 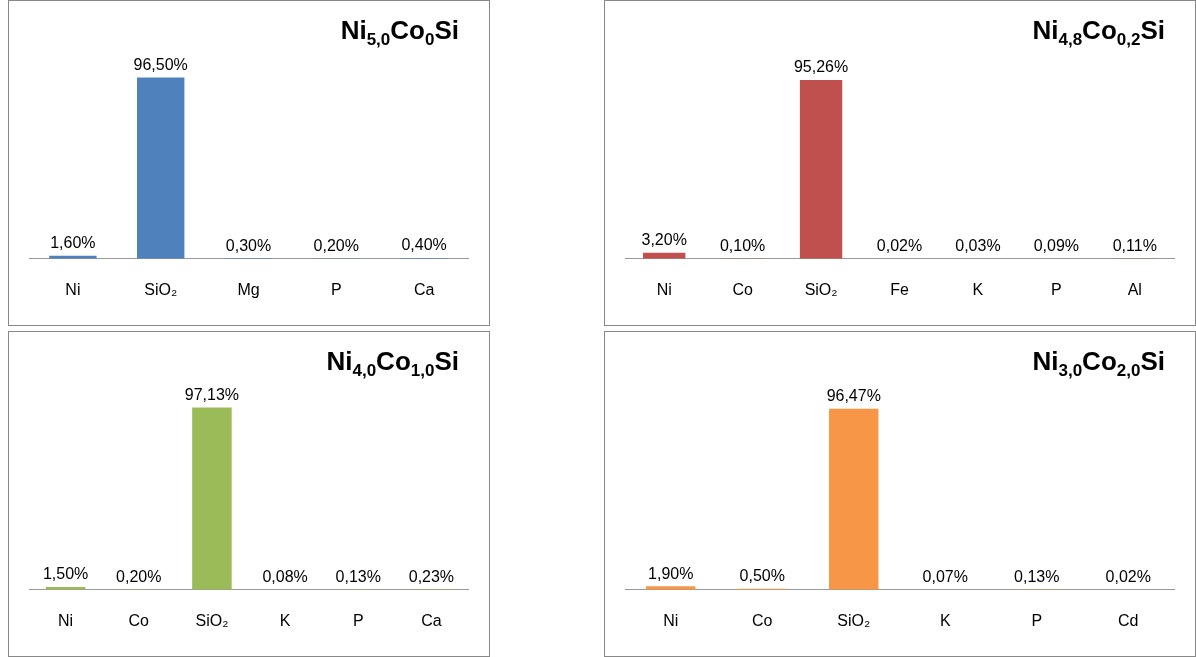 What do you see at coordinates (1098, 364) in the screenshot?
I see `chart-title: Ni$_{3,0}$Co$_{2,0}$Si` at bounding box center [1098, 364].